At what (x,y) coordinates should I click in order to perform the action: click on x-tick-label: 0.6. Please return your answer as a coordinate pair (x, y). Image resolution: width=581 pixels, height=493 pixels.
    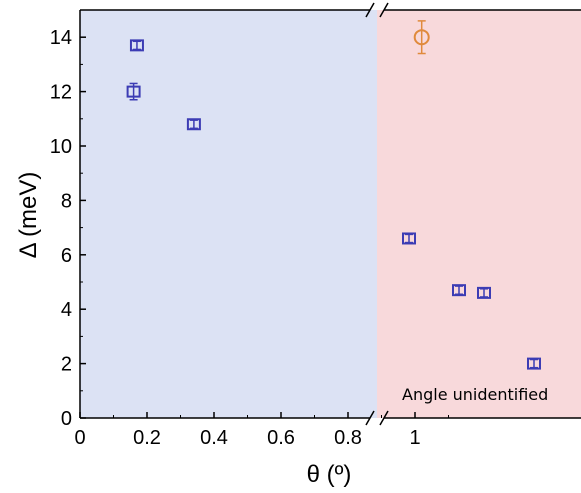
    Looking at the image, I should click on (281, 438).